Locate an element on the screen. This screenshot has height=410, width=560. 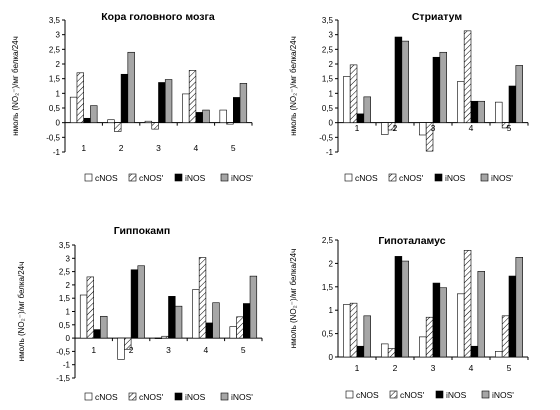
y-tick-label: 0,5 is located at coordinates (55, 108).